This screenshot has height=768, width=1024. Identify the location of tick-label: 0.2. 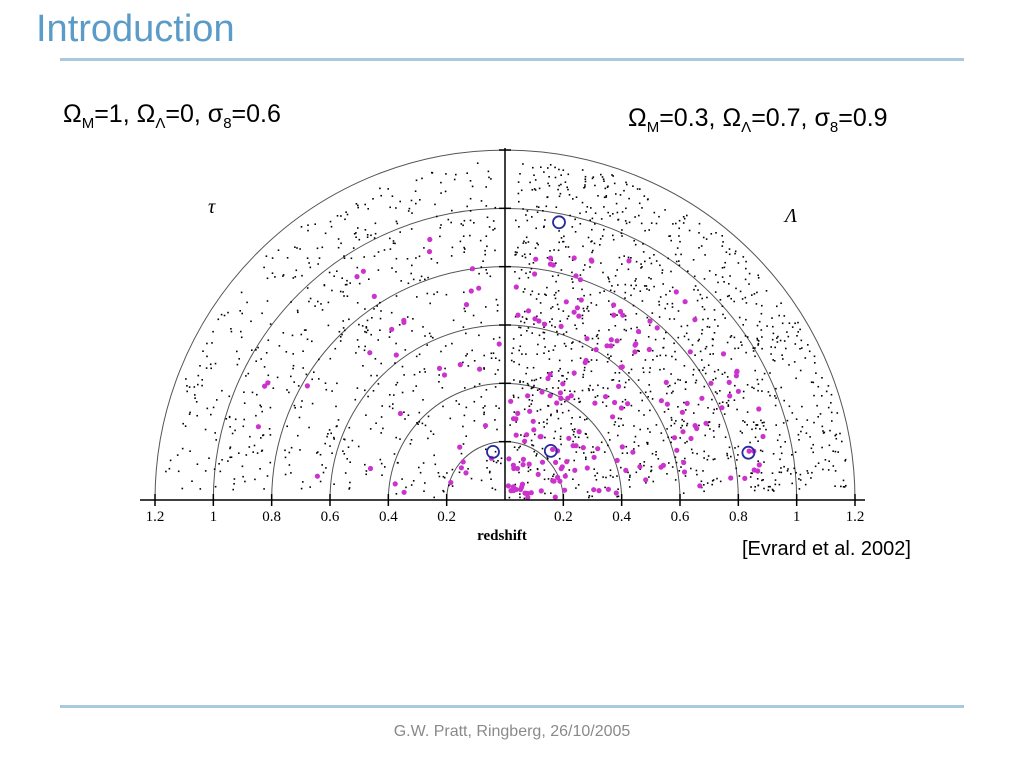
(563, 517).